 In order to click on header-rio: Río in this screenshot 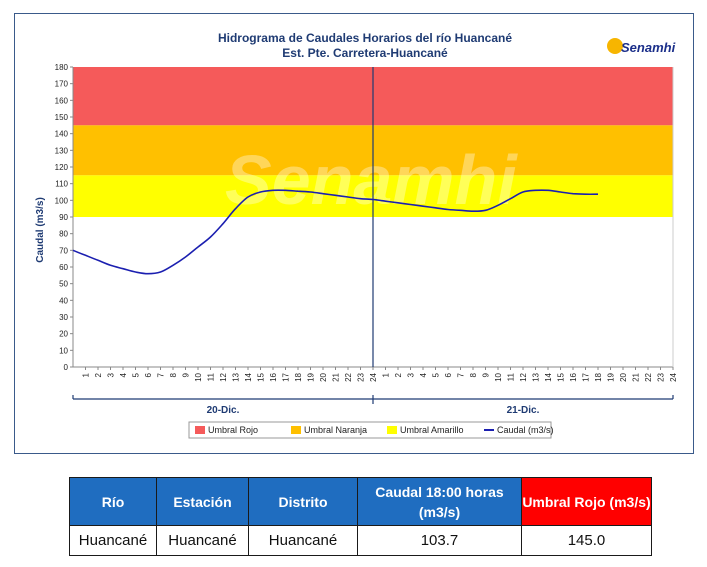, I will do `click(113, 501)`.